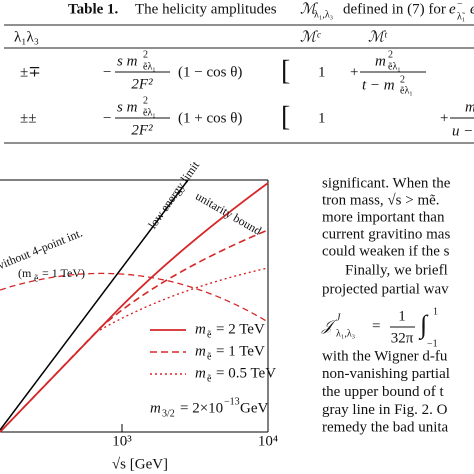 The image size is (474, 474). Describe the element at coordinates (394, 9) in the screenshot. I see `caption-tail: defined in (7) for` at that location.